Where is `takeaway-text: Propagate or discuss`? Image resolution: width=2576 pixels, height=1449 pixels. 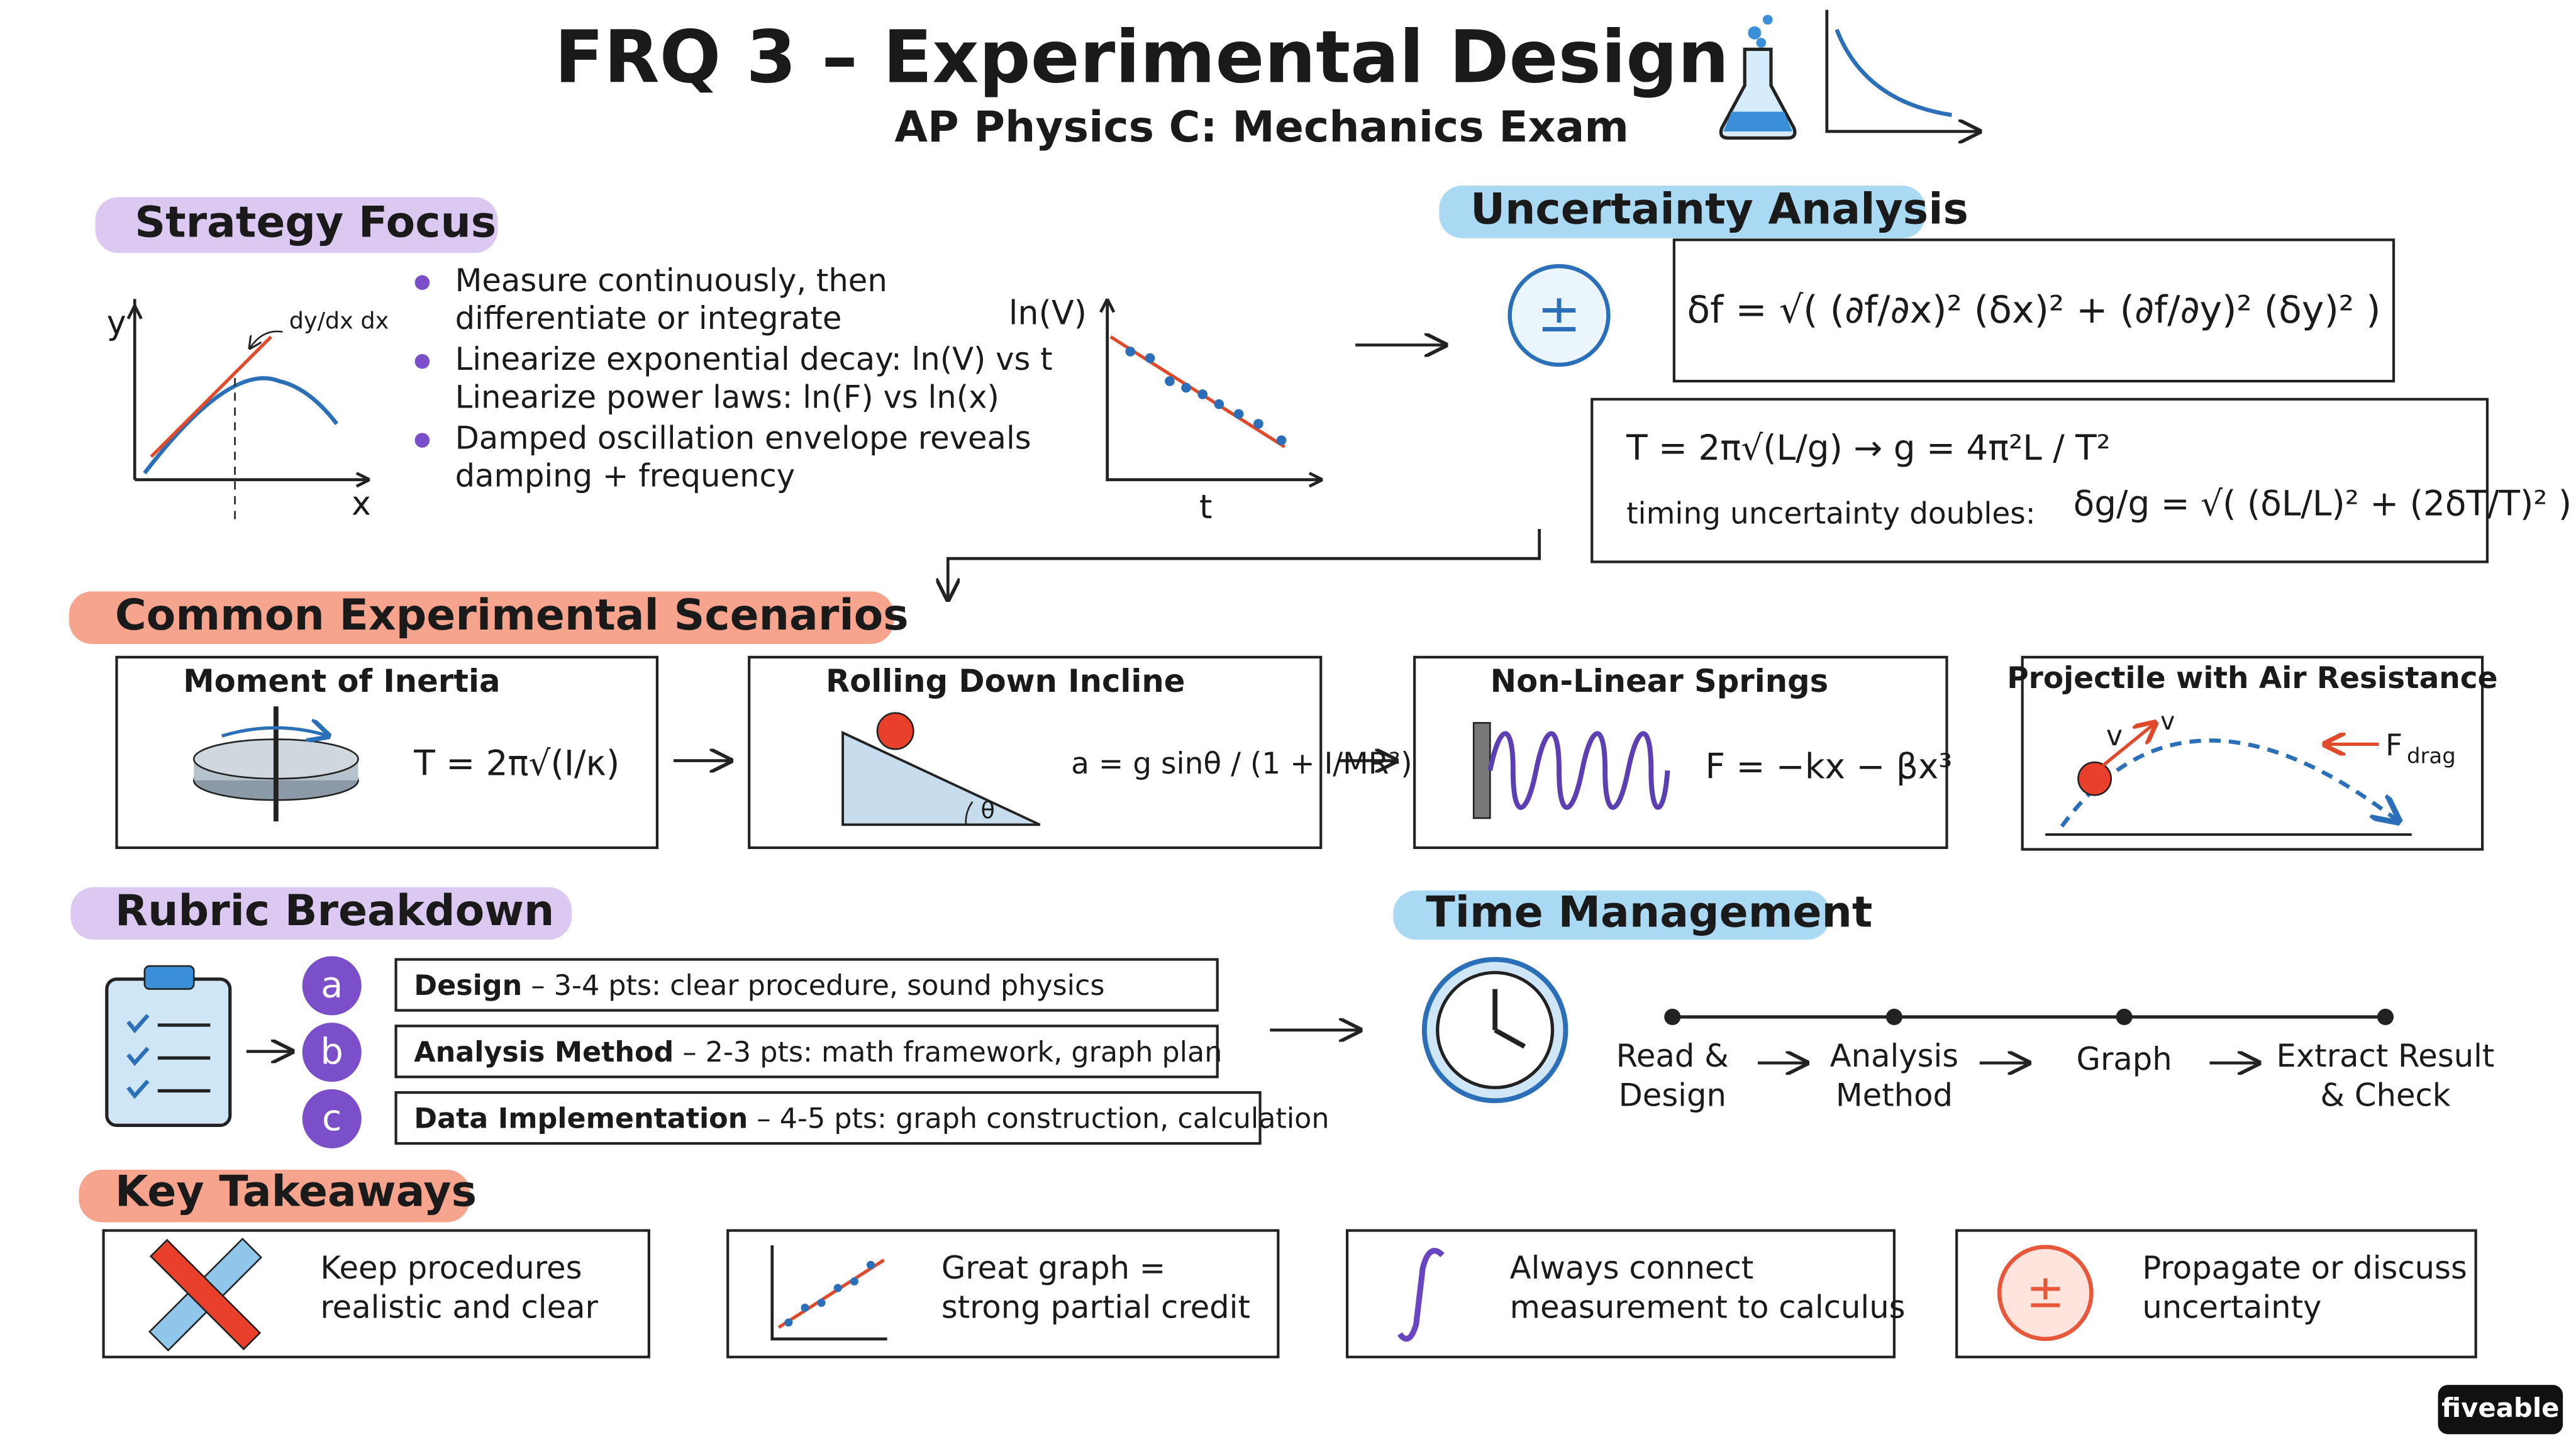 takeaway-text: Propagate or discuss is located at coordinates (2304, 1268).